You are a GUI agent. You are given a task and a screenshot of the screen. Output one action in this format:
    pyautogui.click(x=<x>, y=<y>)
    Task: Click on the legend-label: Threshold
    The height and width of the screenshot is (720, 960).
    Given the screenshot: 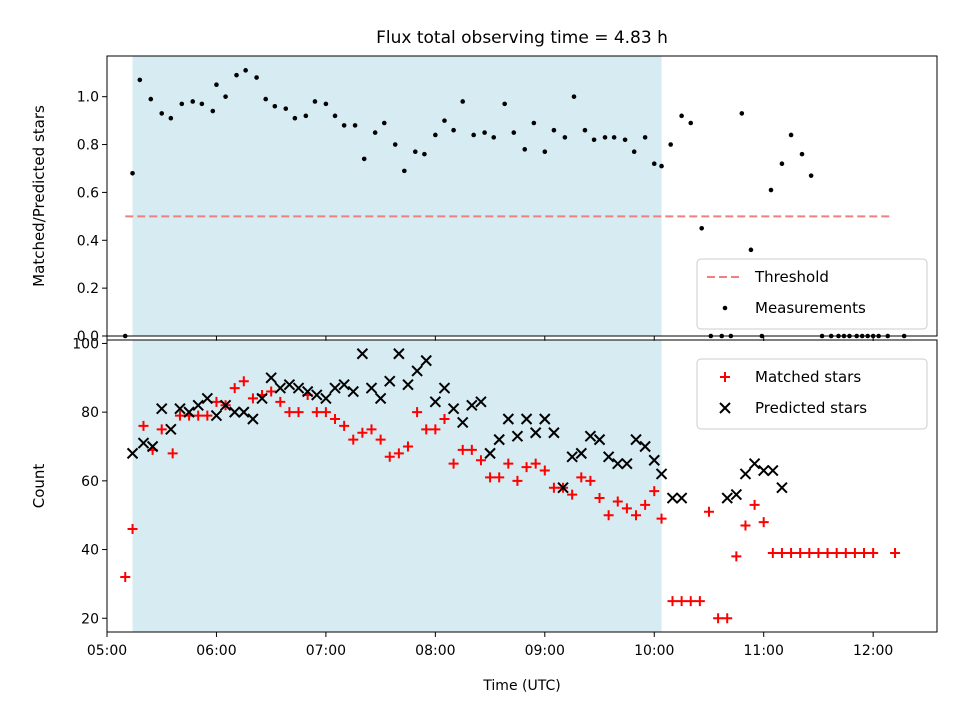 What is the action you would take?
    pyautogui.click(x=791, y=277)
    